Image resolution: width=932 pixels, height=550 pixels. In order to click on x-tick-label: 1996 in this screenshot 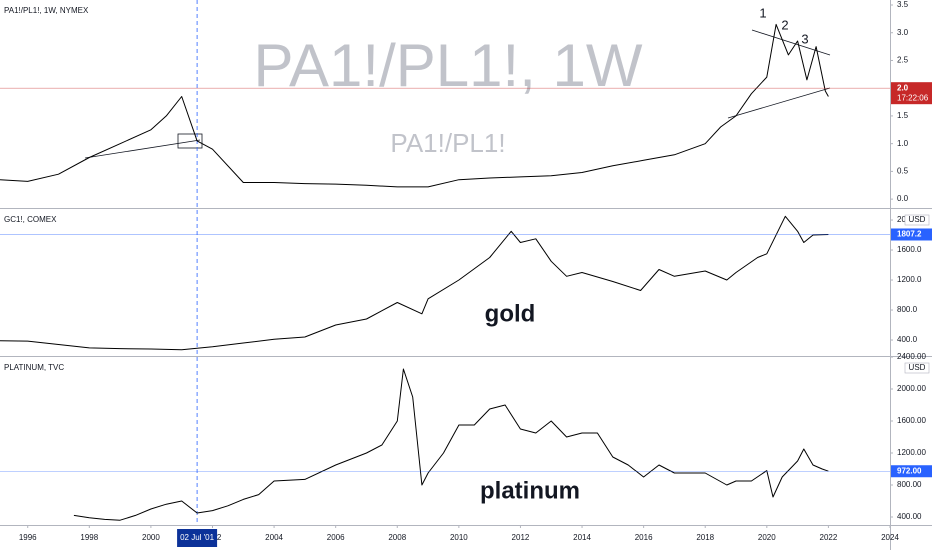, I will do `click(28, 537)`.